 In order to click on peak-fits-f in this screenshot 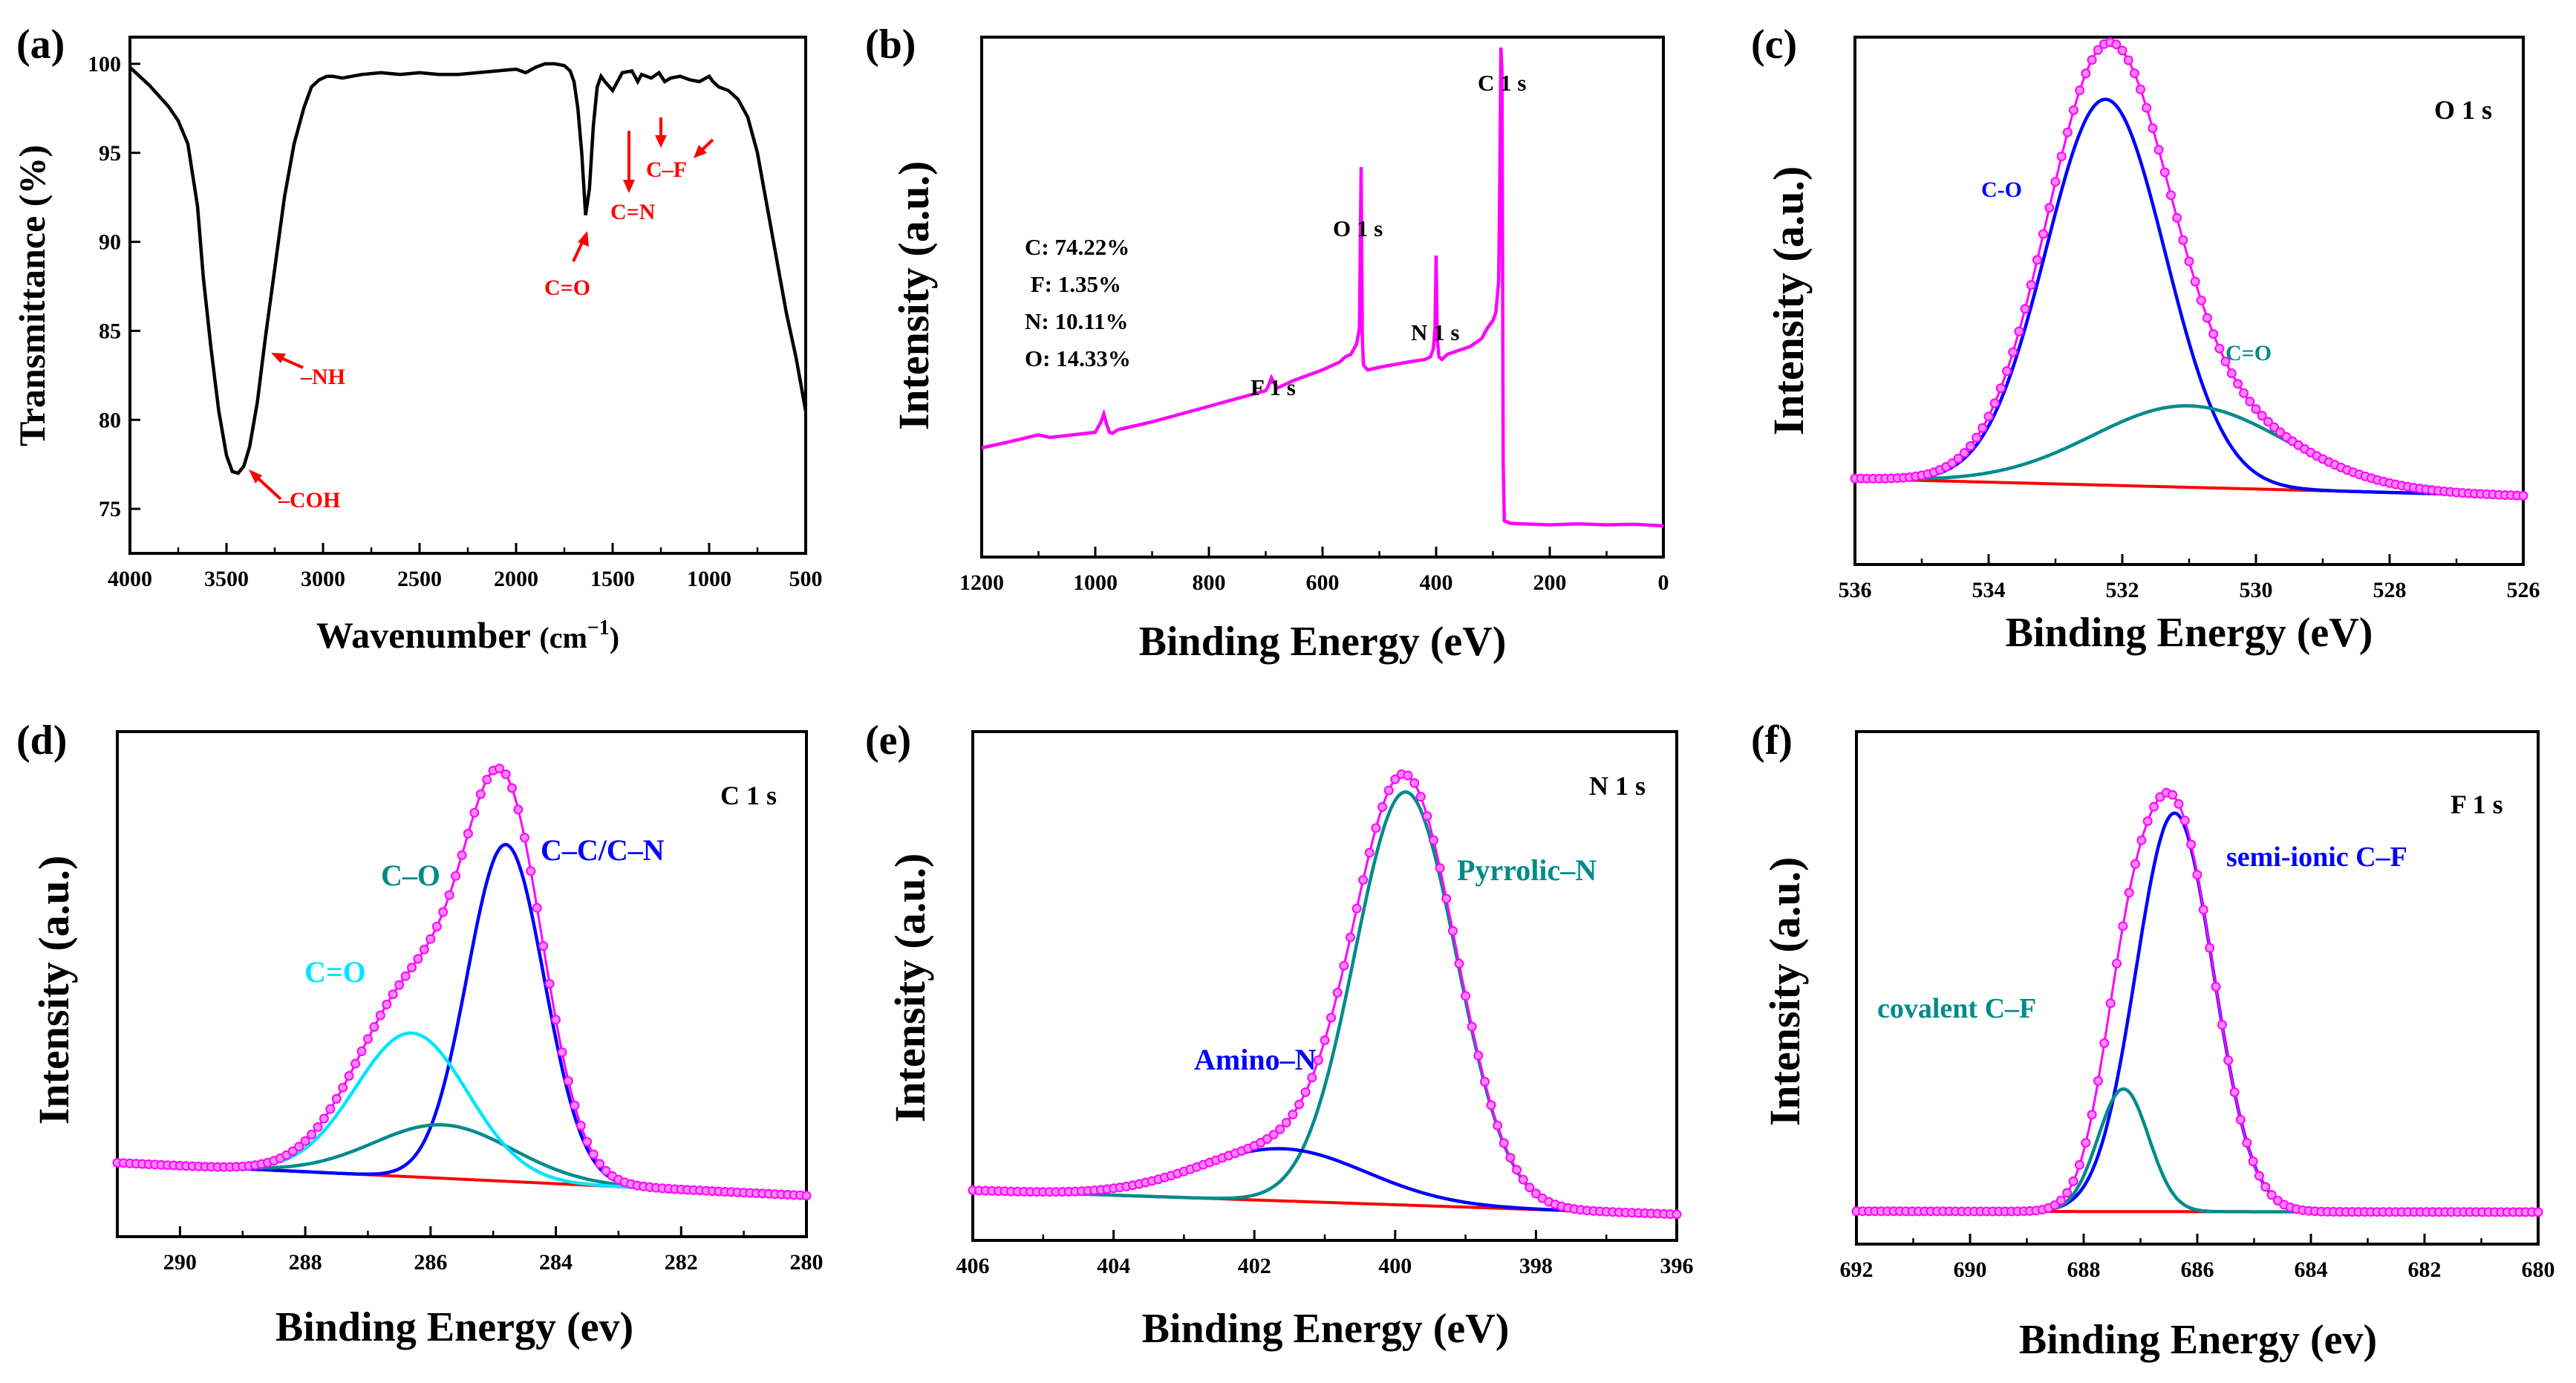, I will do `click(2197, 1002)`.